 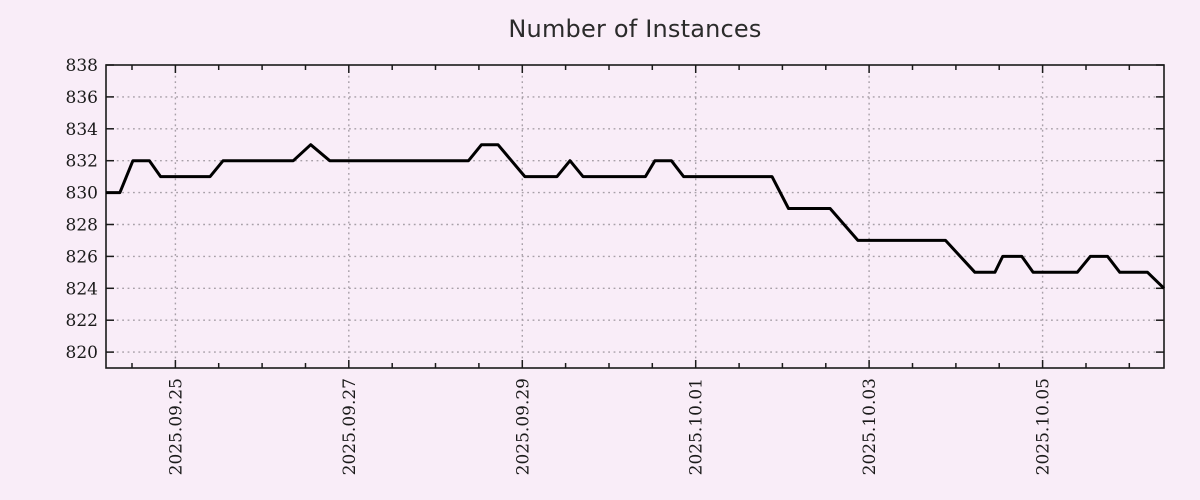 What do you see at coordinates (82, 194) in the screenshot?
I see `y-tick-label: 830` at bounding box center [82, 194].